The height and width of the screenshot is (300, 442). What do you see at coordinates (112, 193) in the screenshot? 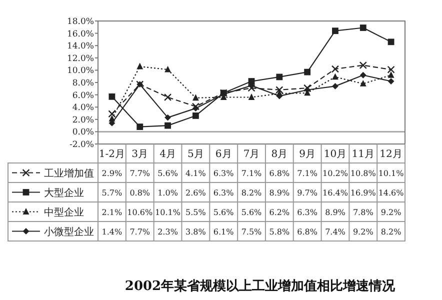
I see `data-label: 5.7%` at bounding box center [112, 193].